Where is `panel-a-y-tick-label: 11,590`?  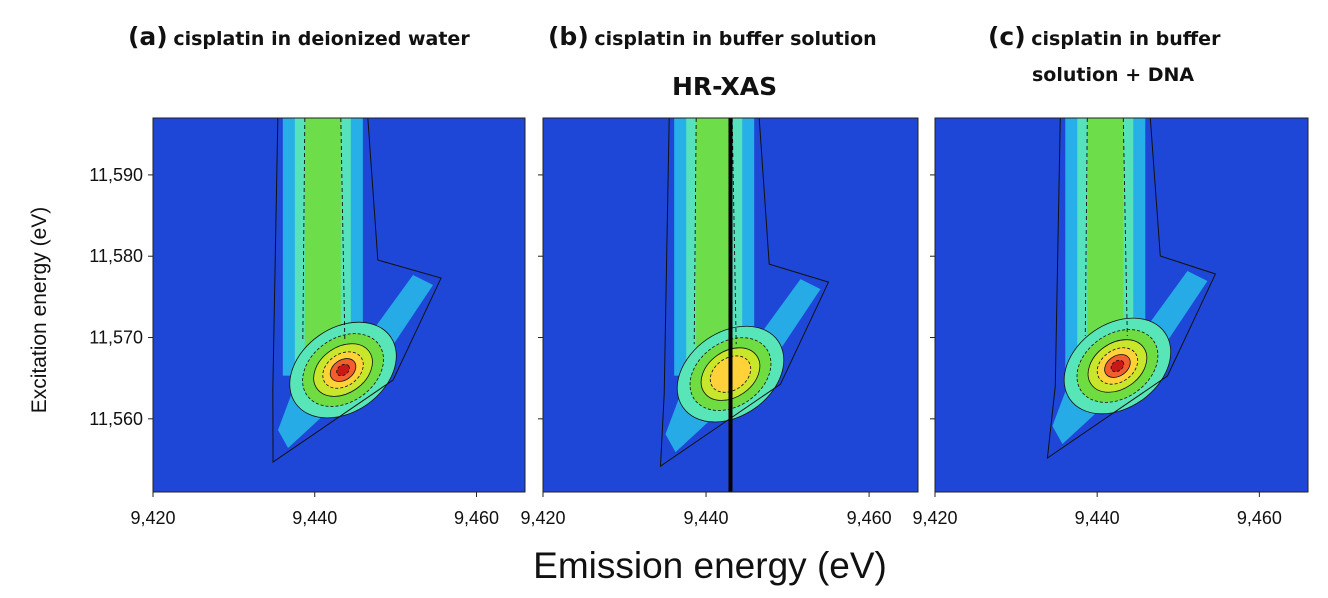 panel-a-y-tick-label: 11,590 is located at coordinates (116, 175).